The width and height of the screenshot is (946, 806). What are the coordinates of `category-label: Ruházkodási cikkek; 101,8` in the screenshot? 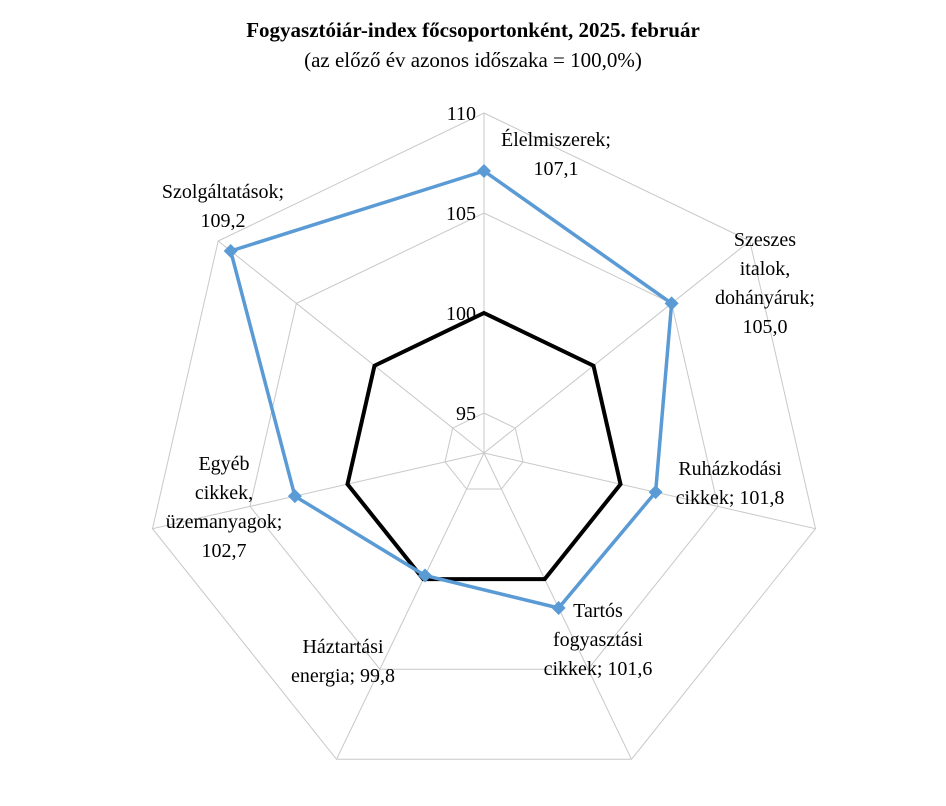 It's located at (730, 483).